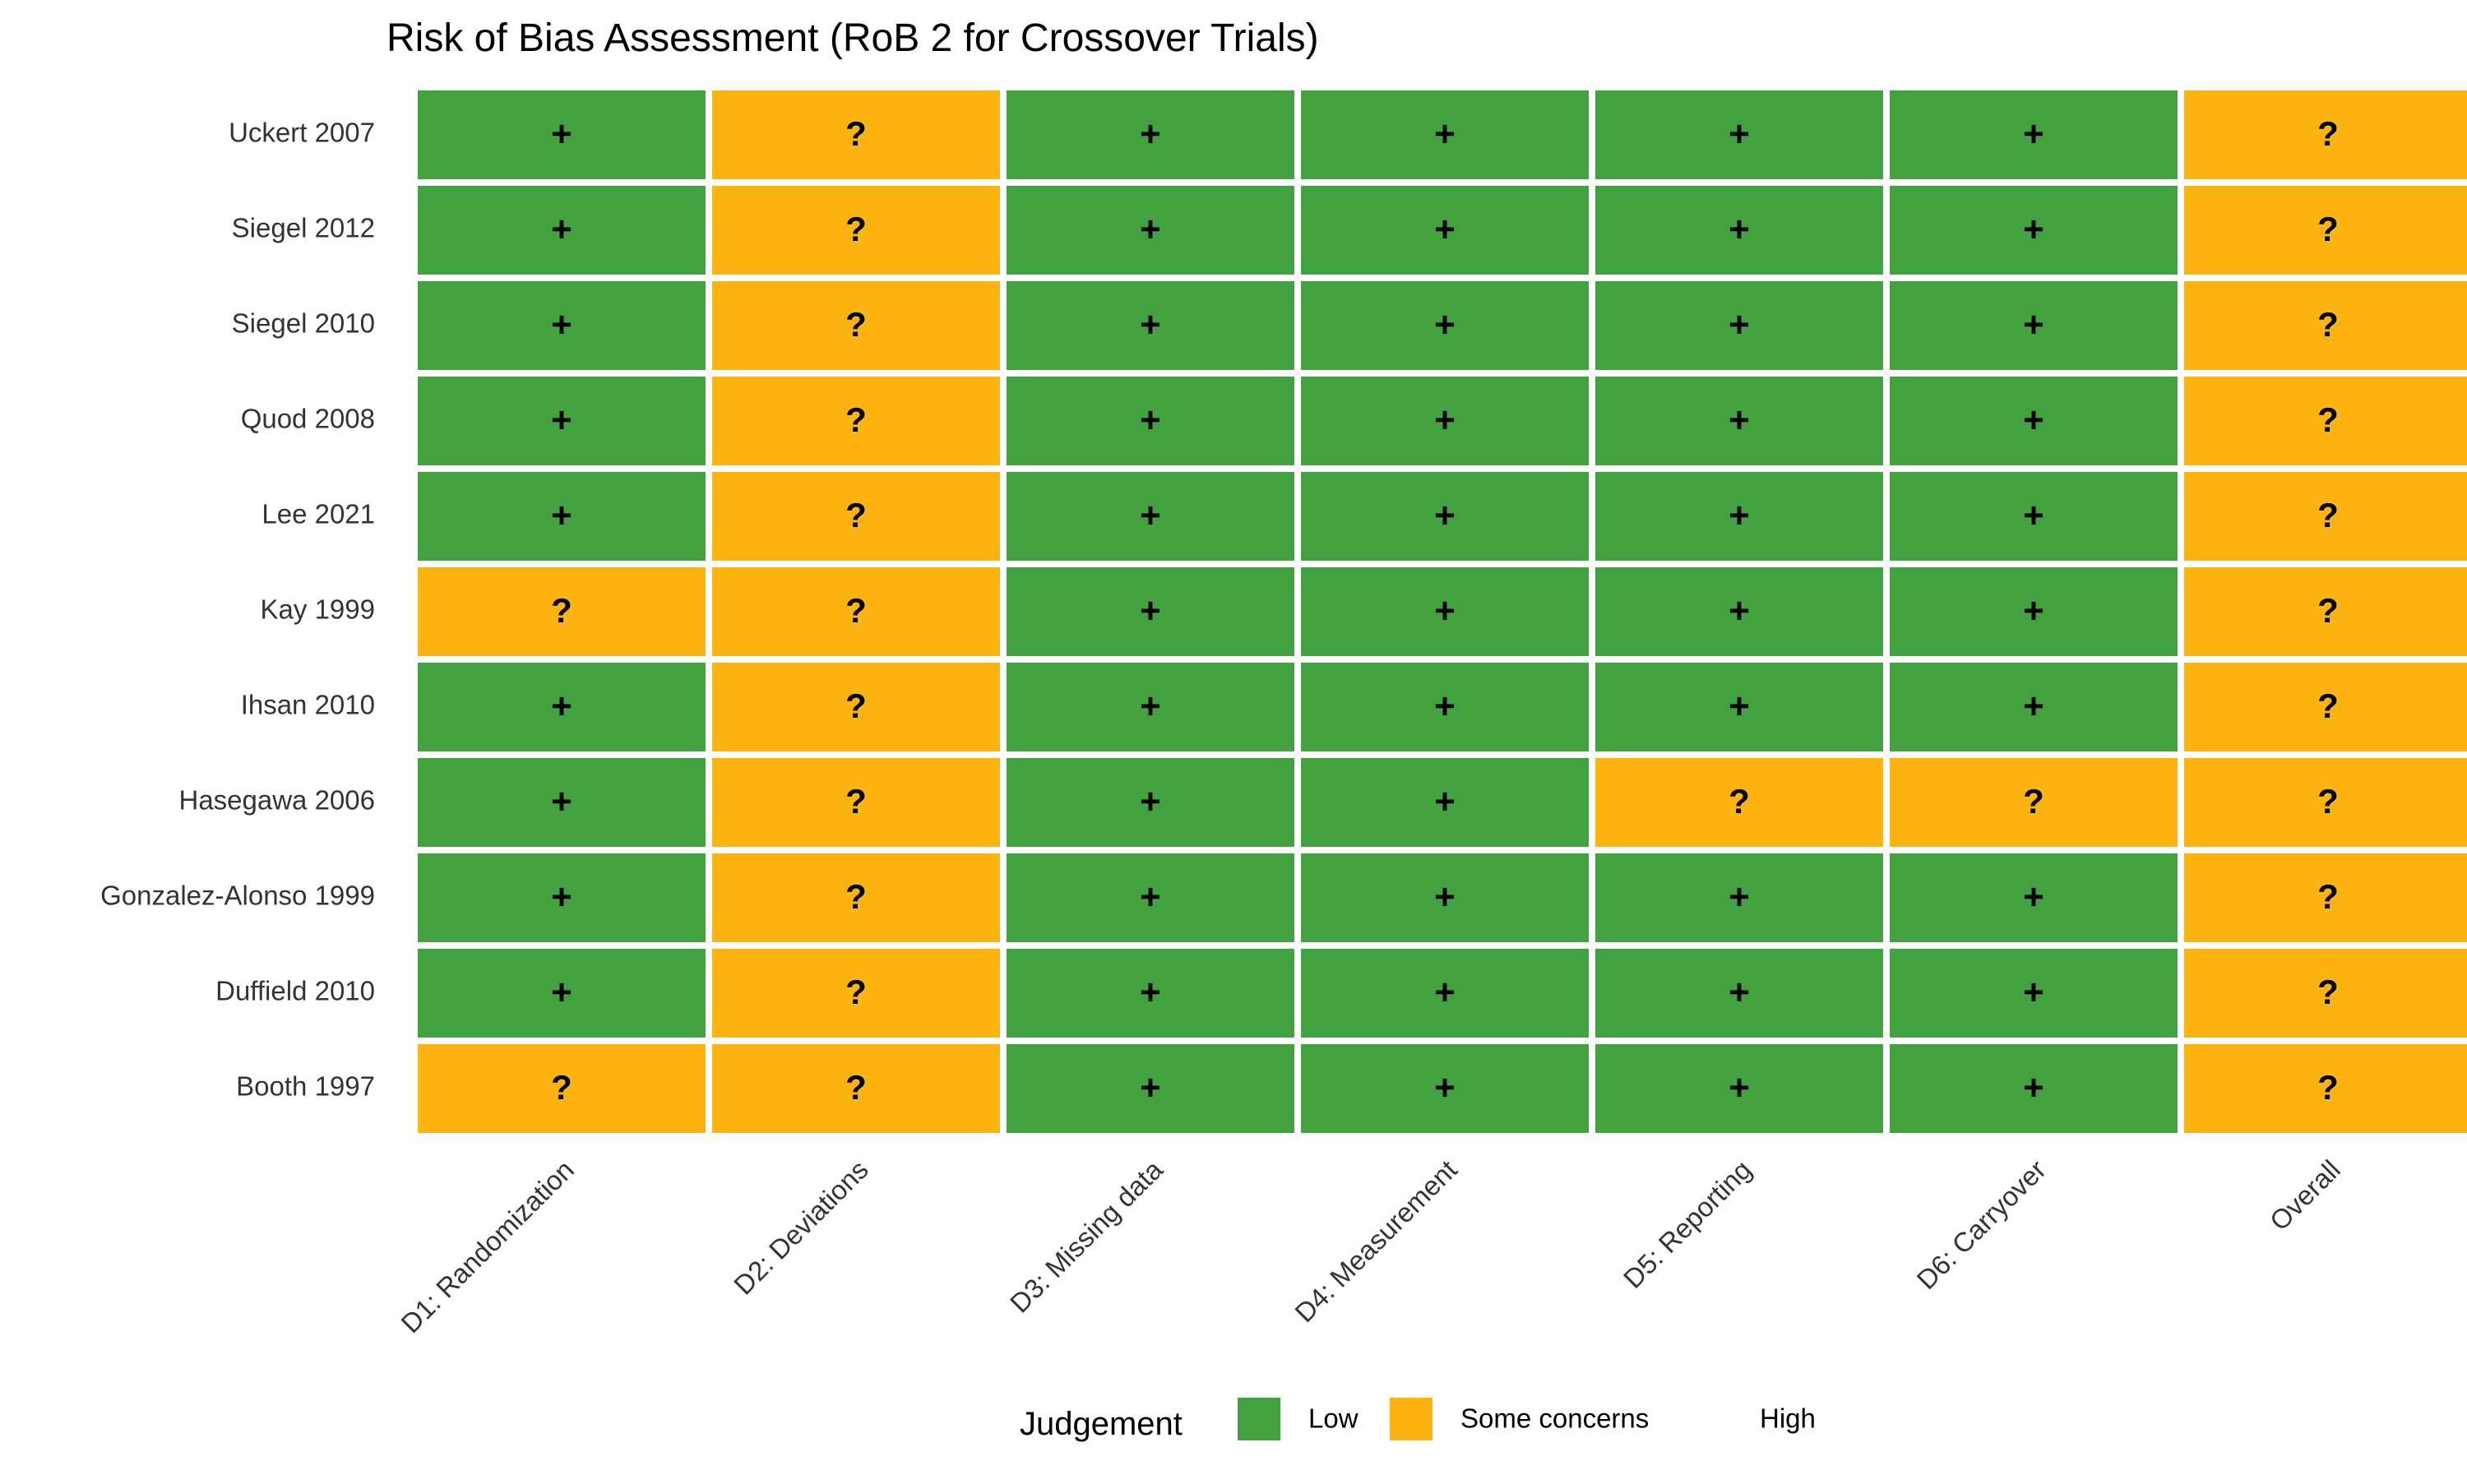 The height and width of the screenshot is (1484, 2467). Describe the element at coordinates (856, 231) in the screenshot. I see `cell-siegel-2012-d2-deviations` at that location.